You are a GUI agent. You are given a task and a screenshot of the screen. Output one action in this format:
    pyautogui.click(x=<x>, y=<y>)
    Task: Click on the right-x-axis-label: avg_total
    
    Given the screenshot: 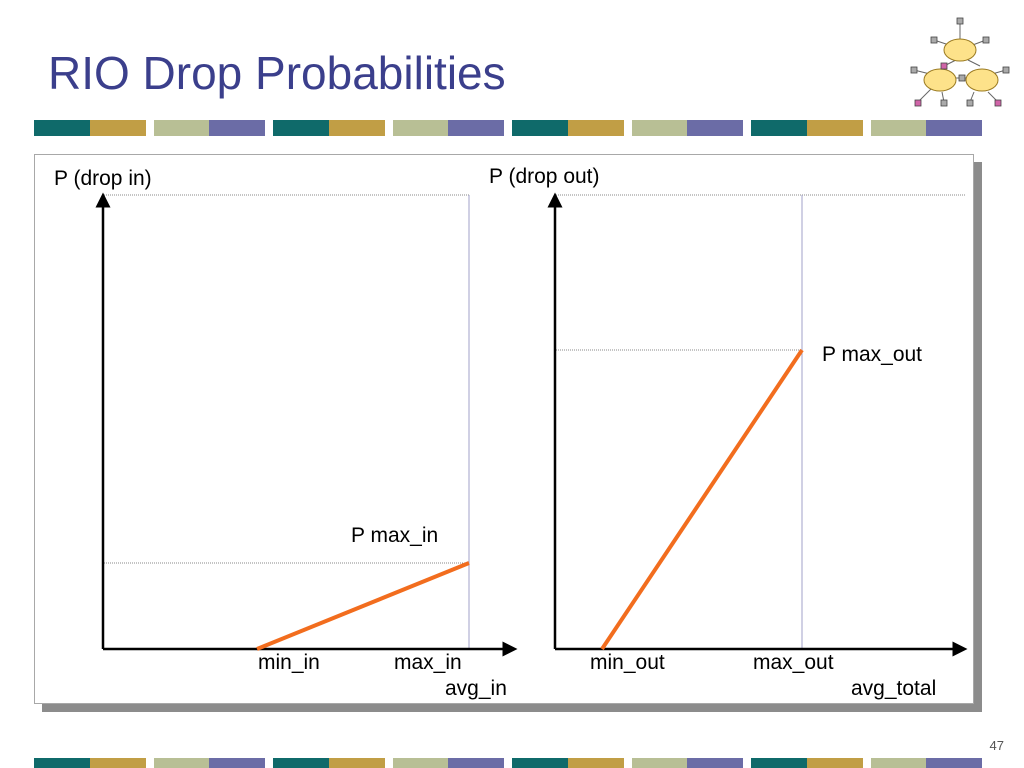 What is the action you would take?
    pyautogui.click(x=894, y=688)
    